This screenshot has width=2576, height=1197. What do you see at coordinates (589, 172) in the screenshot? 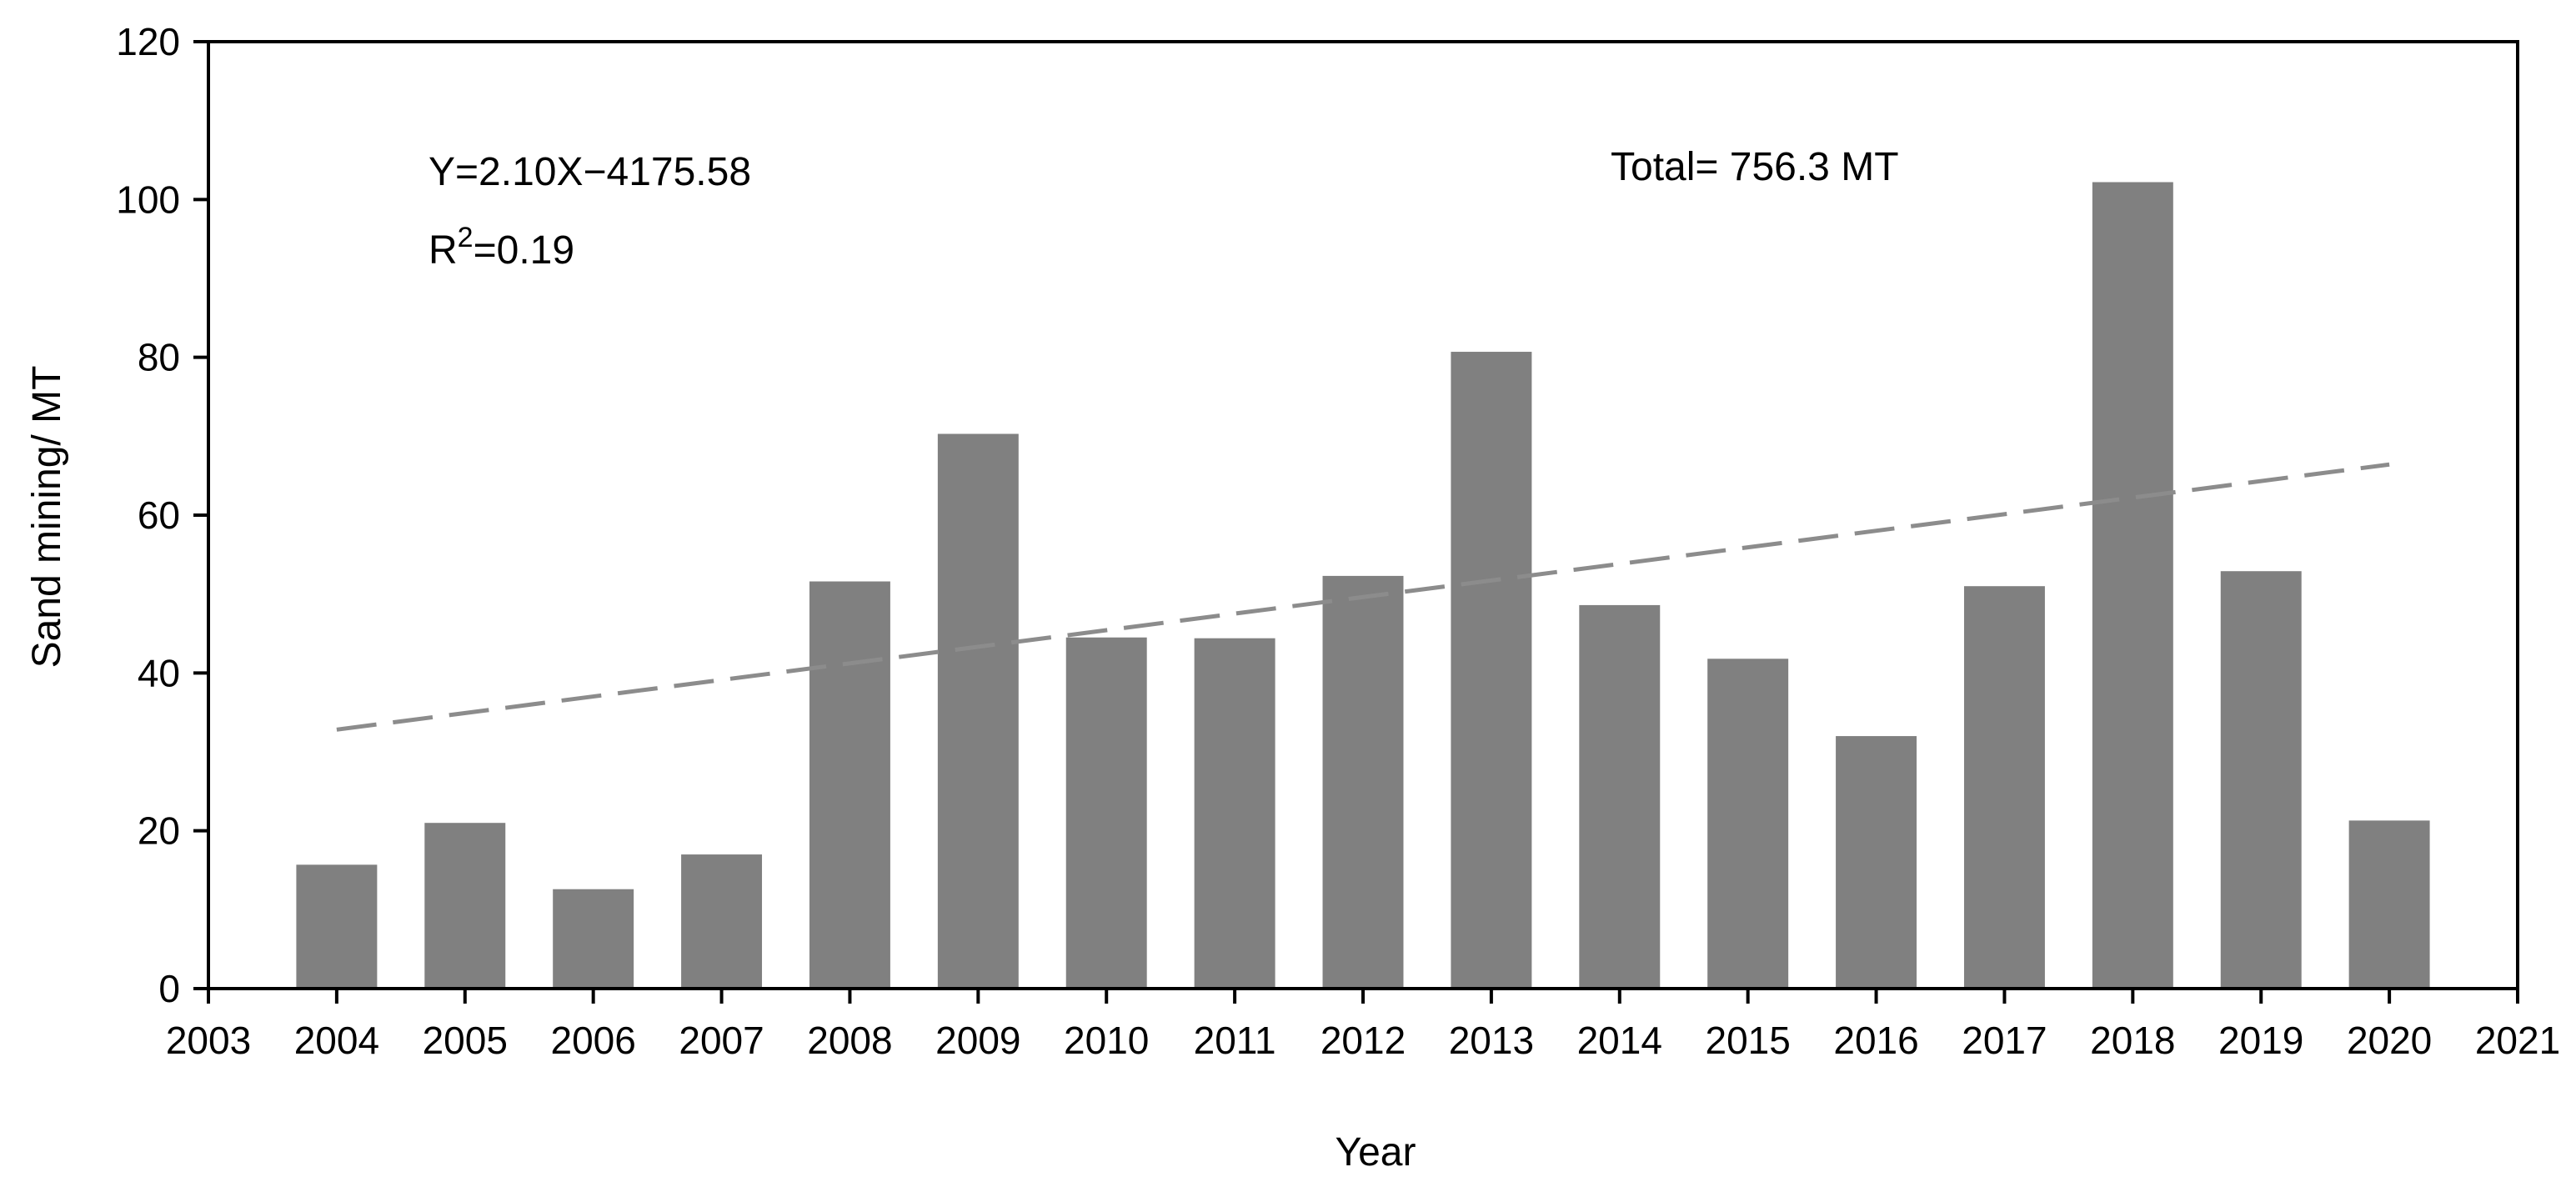
I see `equation-annotation: Y=2.10X−4175.58` at bounding box center [589, 172].